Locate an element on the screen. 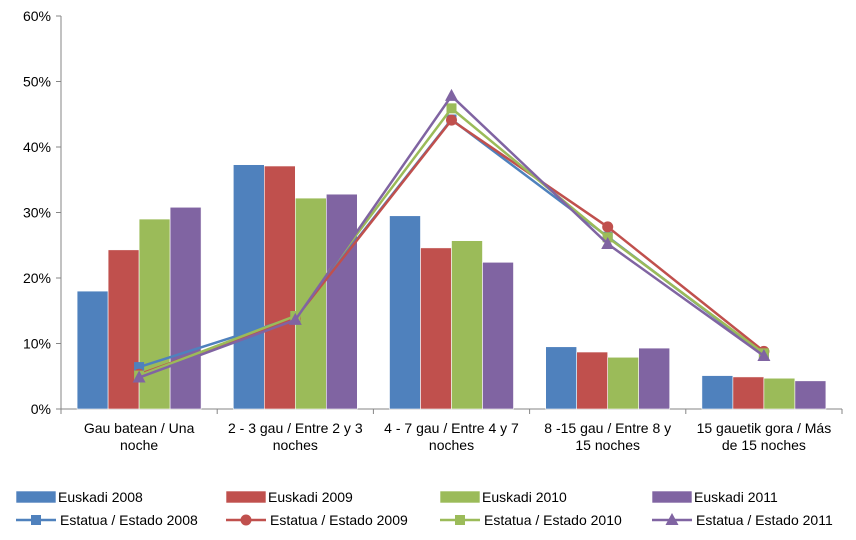  legend-label: Euskadi 2011 is located at coordinates (736, 497).